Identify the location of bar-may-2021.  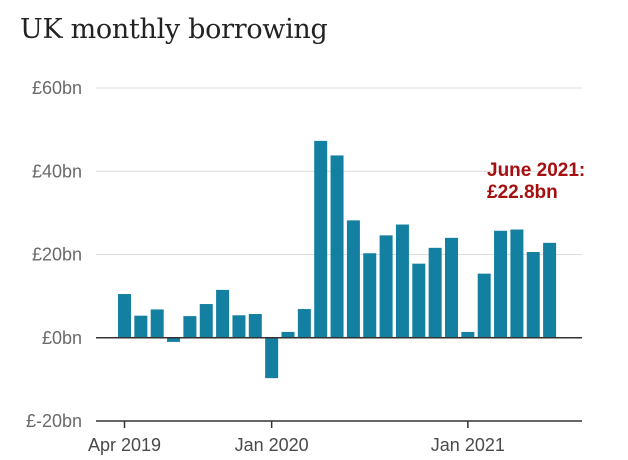
(533, 295).